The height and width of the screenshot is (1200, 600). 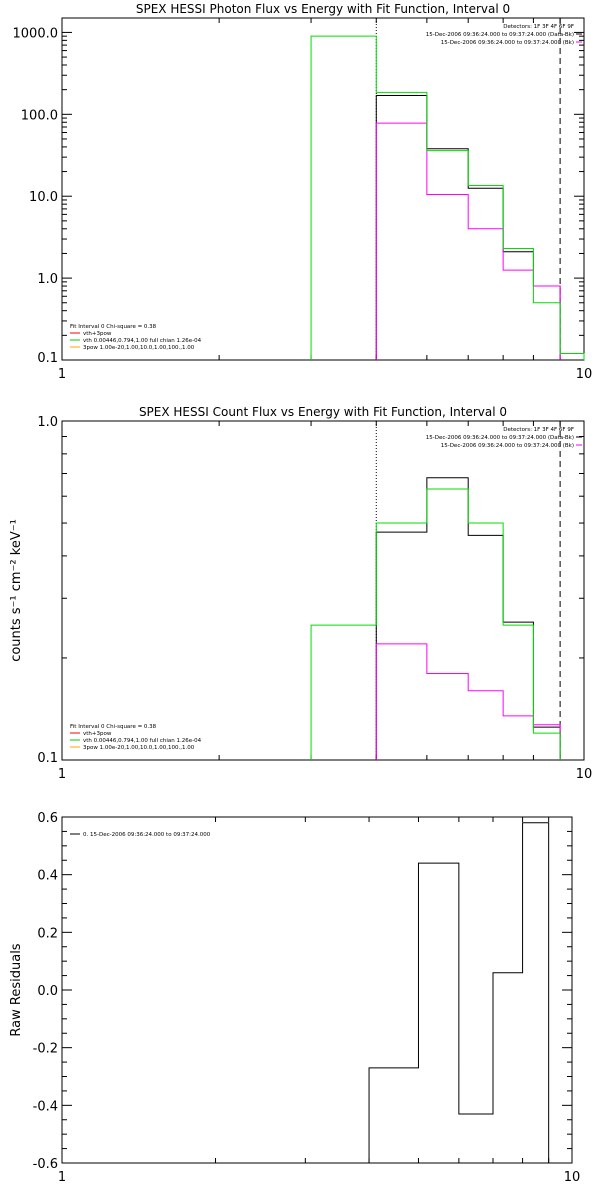 I want to click on chart1-y-tick-label: 100.0, so click(x=39, y=115).